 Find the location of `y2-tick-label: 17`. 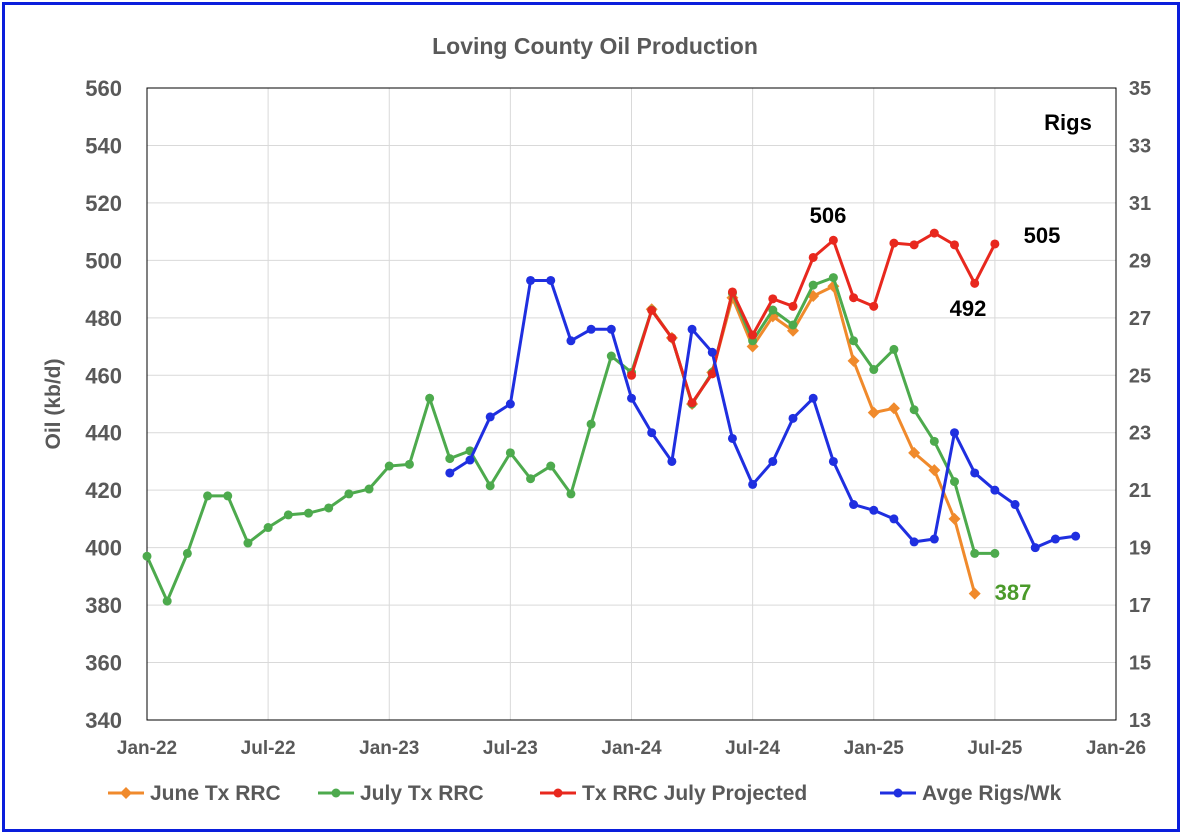

y2-tick-label: 17 is located at coordinates (1140, 606).